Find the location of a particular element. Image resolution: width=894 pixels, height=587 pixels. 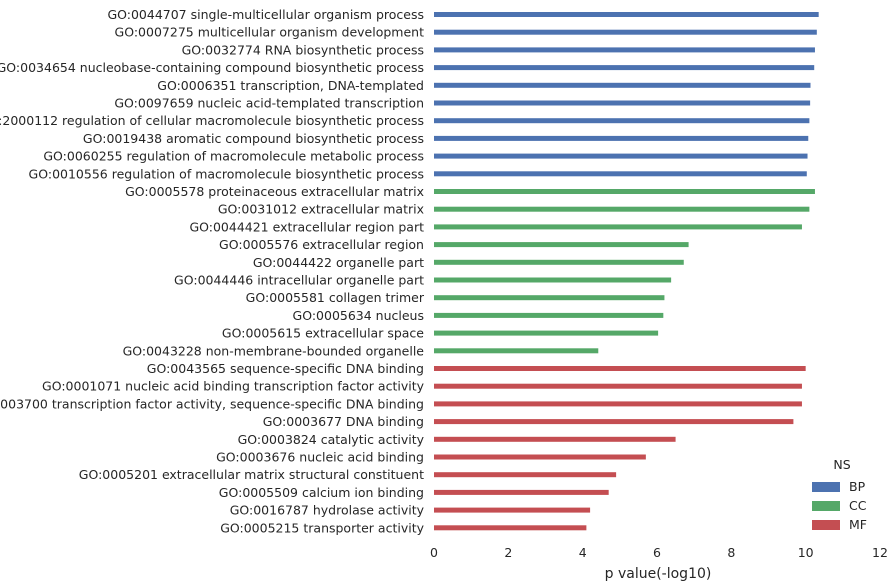

x-tick-label: 8 is located at coordinates (731, 552).